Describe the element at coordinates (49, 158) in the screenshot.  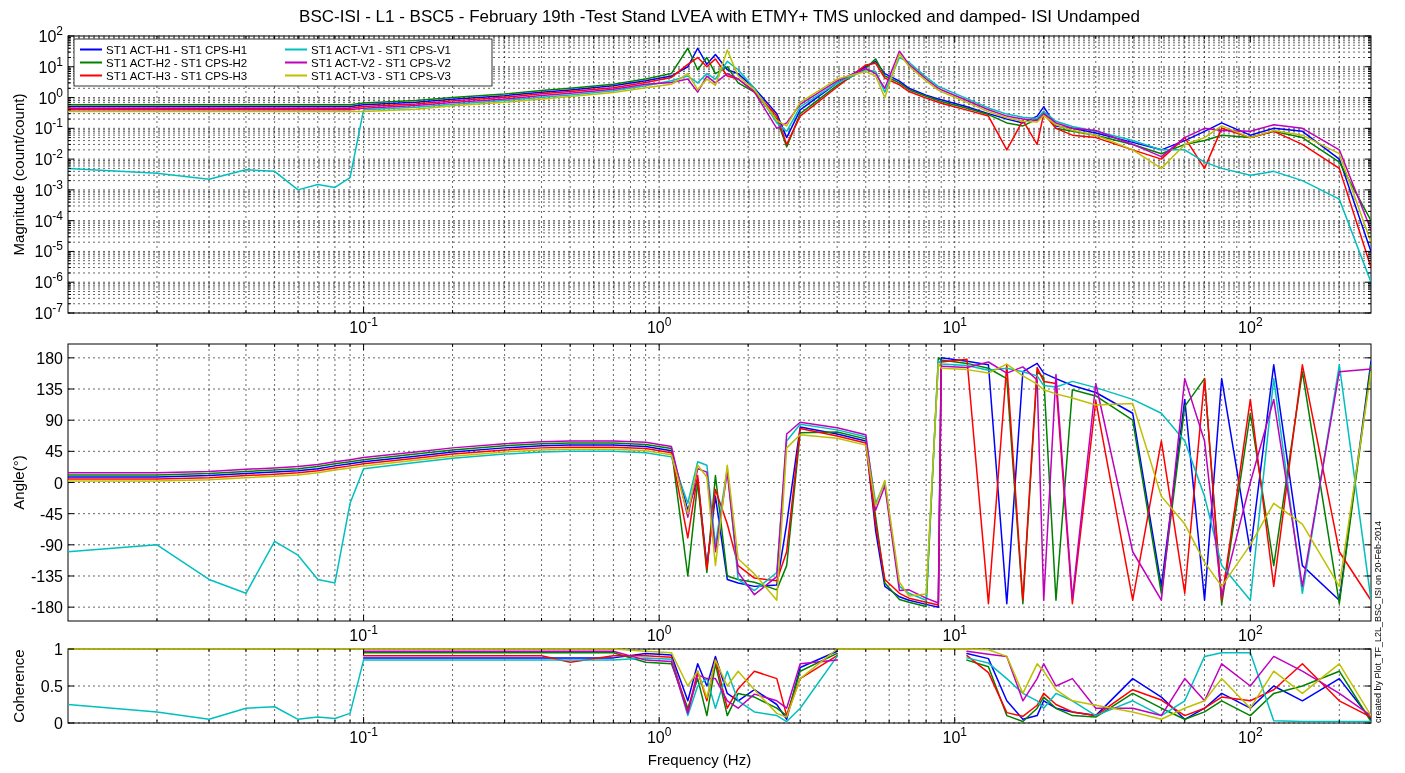
I see `y-tick-label: 10$^{-2}$` at that location.